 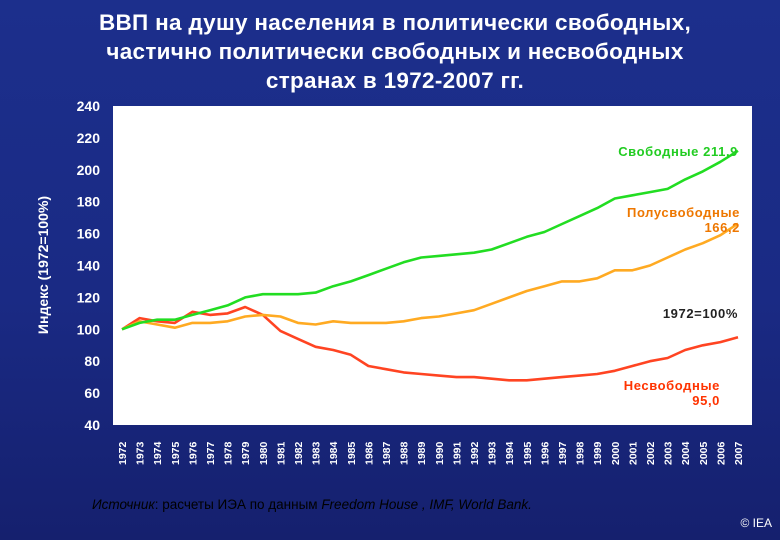 What do you see at coordinates (352, 453) in the screenshot?
I see `x-tick-label: 1985` at bounding box center [352, 453].